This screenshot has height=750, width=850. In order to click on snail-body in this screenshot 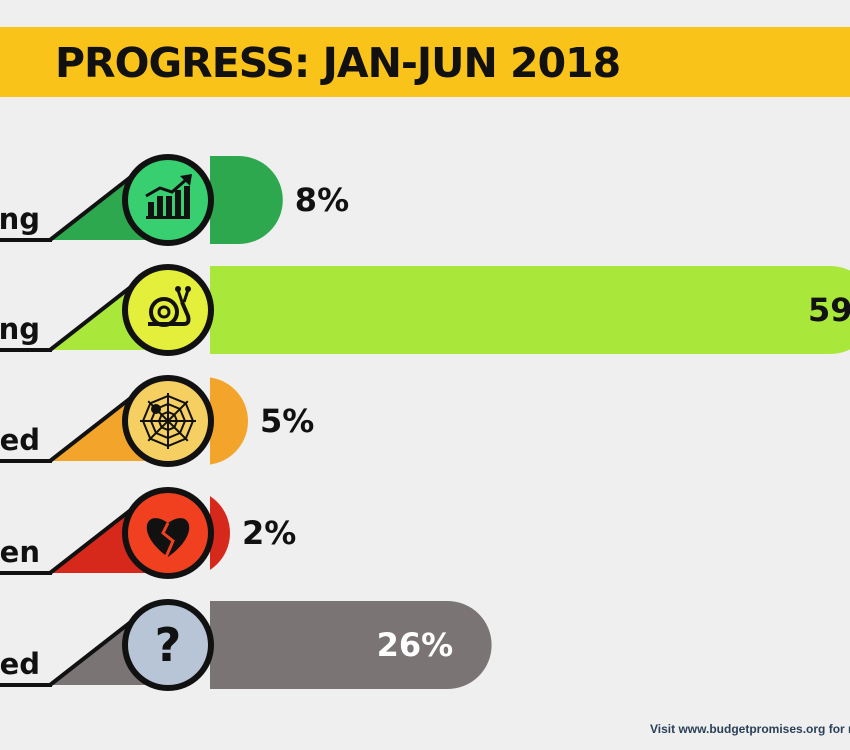, I will do `click(169, 313)`.